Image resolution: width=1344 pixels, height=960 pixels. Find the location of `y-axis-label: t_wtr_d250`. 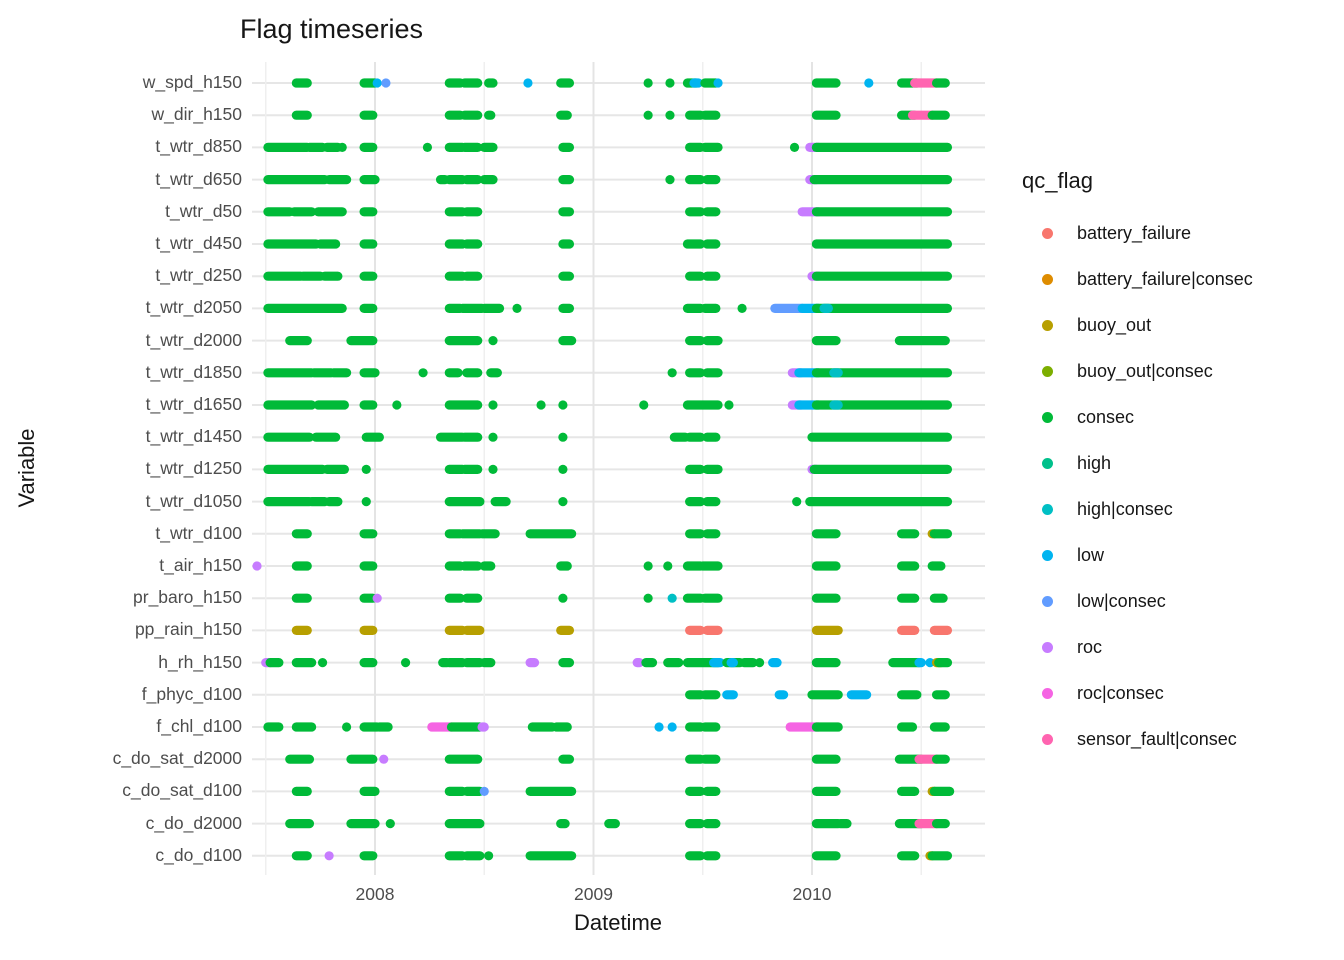

y-axis-label: t_wtr_d250 is located at coordinates (198, 275).